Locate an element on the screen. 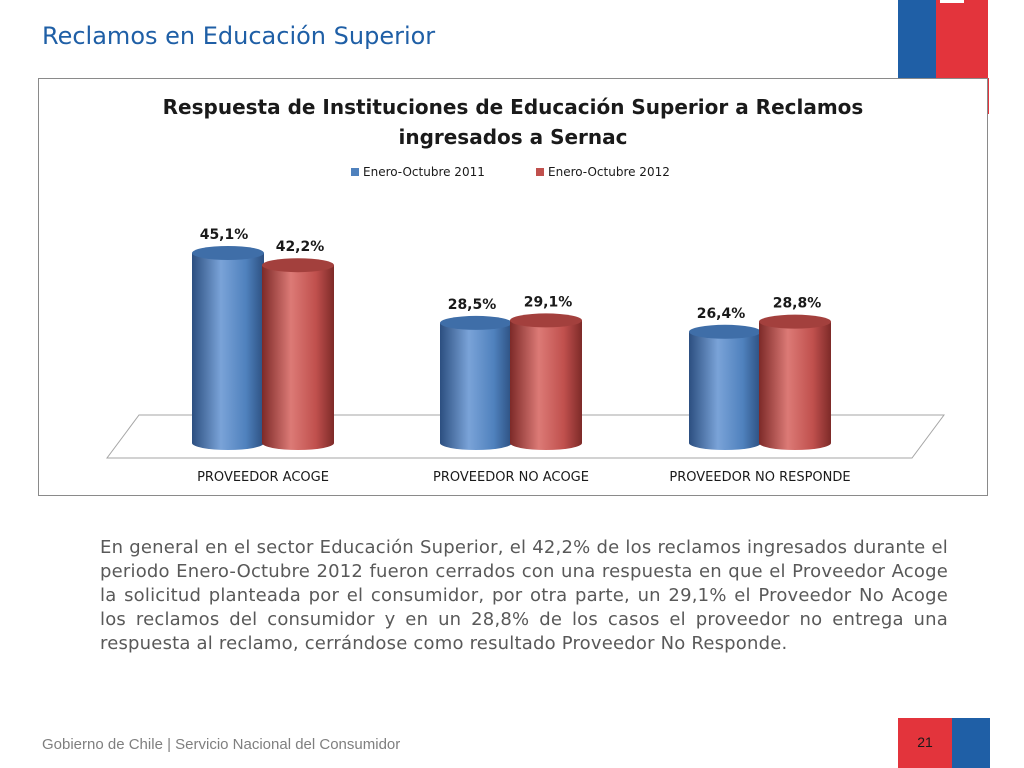 Image resolution: width=1024 pixels, height=768 pixels. data-label: 45,1% is located at coordinates (224, 235).